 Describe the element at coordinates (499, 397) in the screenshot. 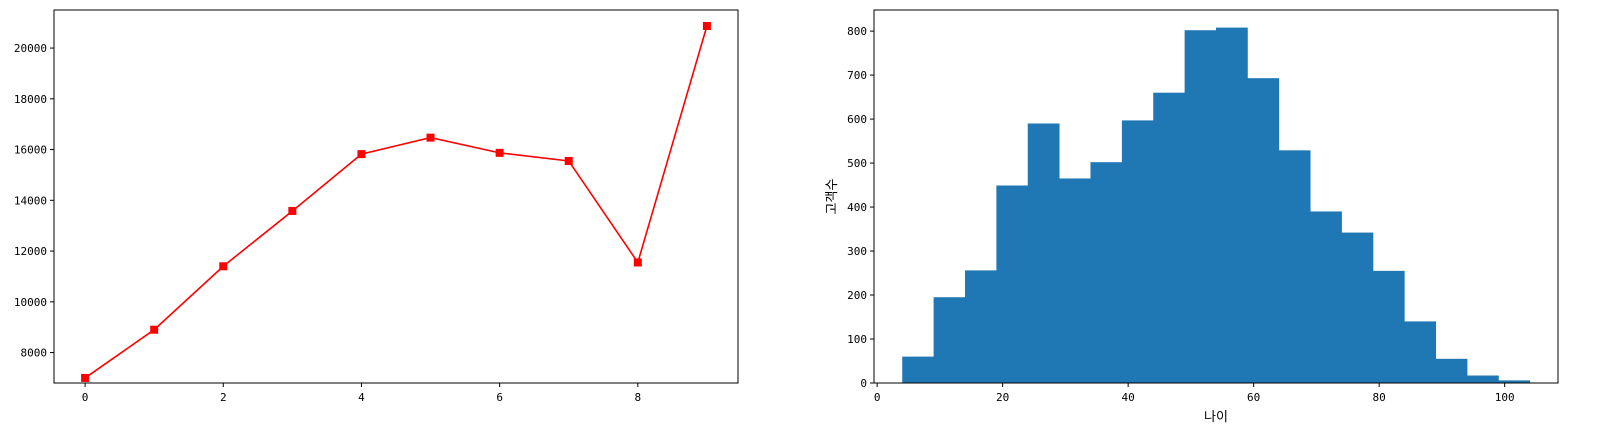

I see `x-tick-label: 6` at that location.